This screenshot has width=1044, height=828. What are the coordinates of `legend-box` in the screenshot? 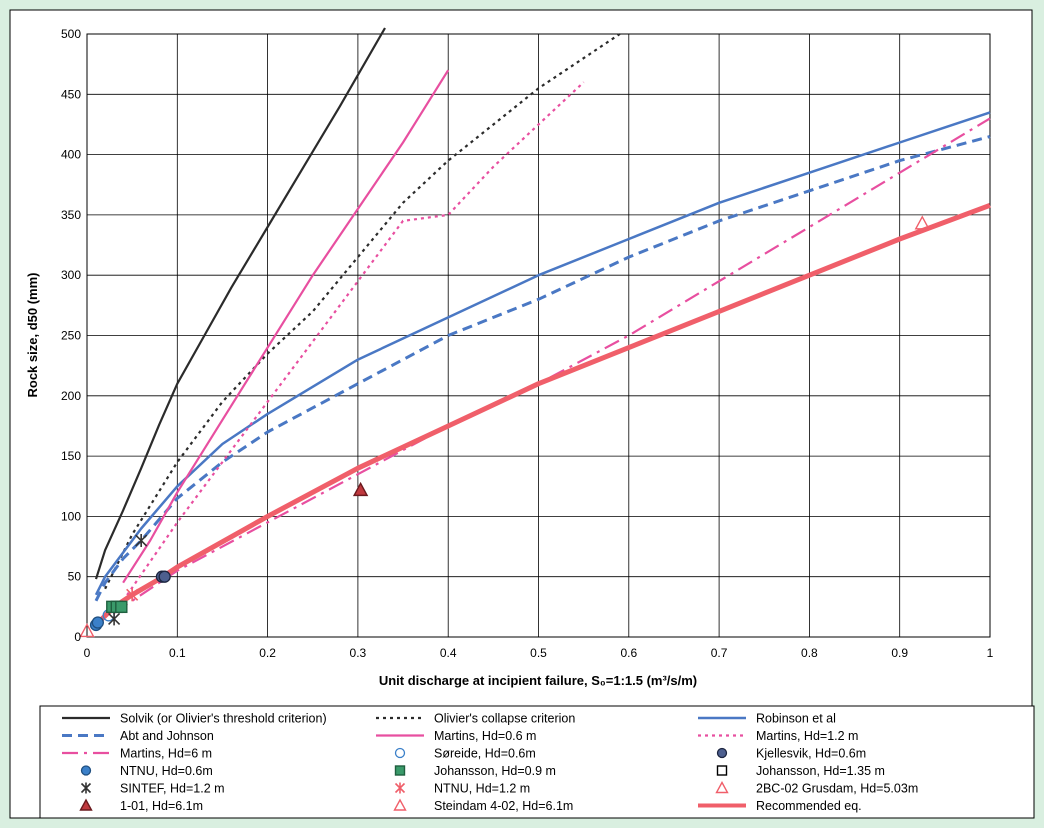 It's located at (537, 762).